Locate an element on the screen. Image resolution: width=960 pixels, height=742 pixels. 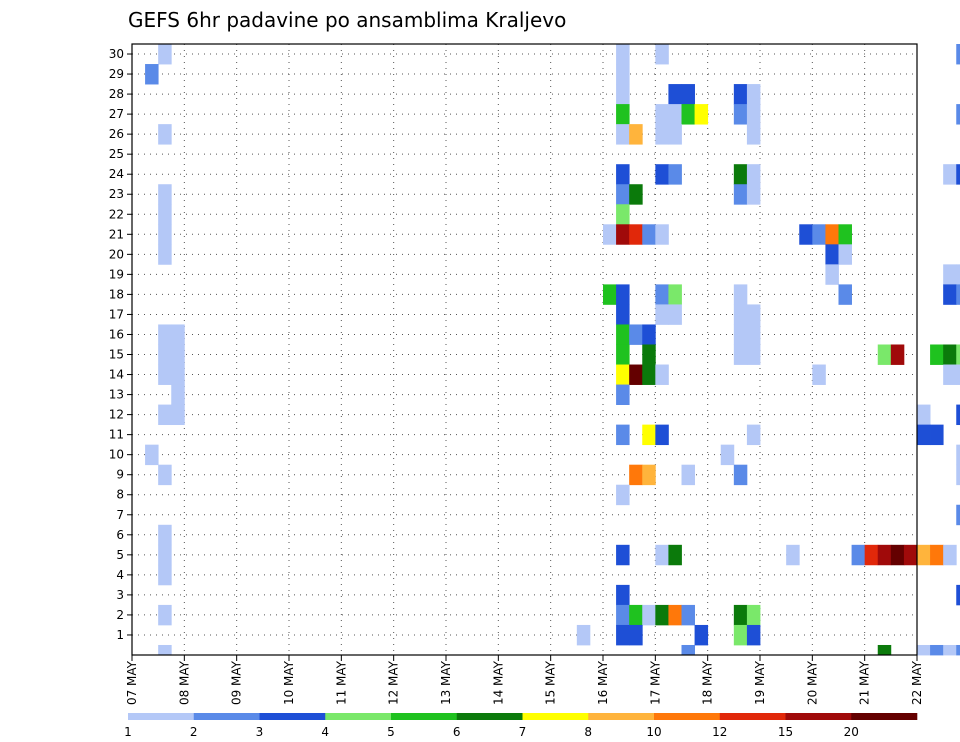
colorbar-label: 5 is located at coordinates (391, 732).